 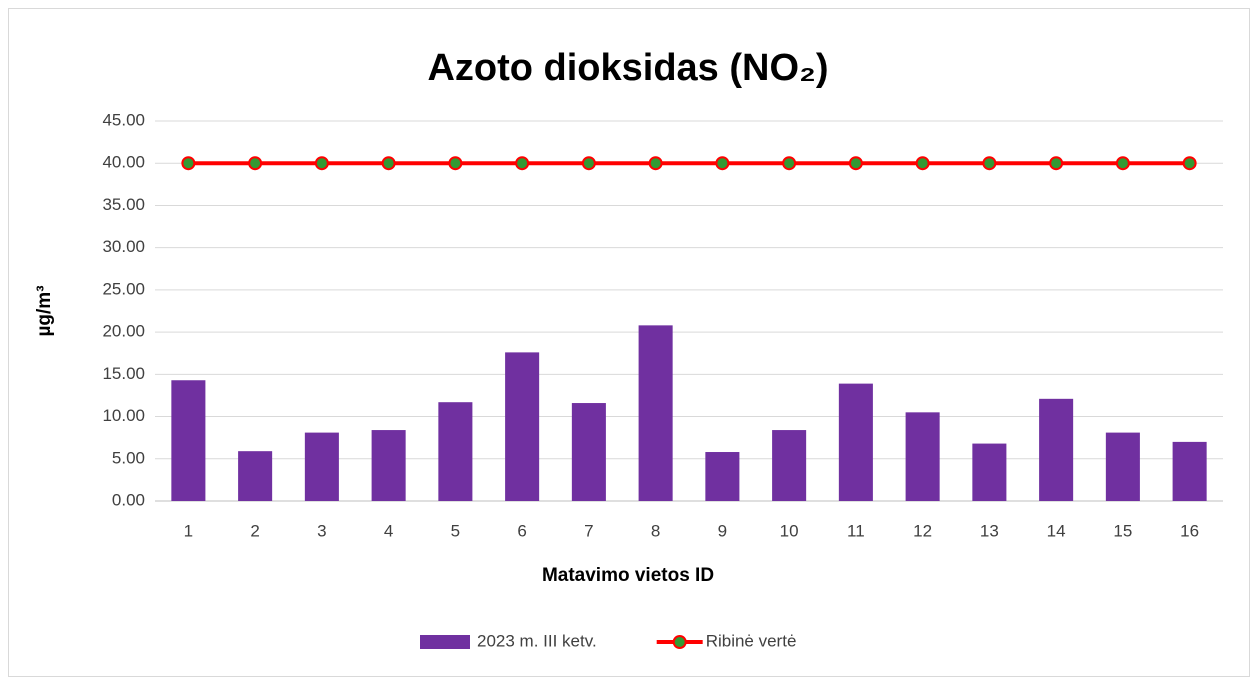 What do you see at coordinates (856, 530) in the screenshot?
I see `x-tick-label: 11` at bounding box center [856, 530].